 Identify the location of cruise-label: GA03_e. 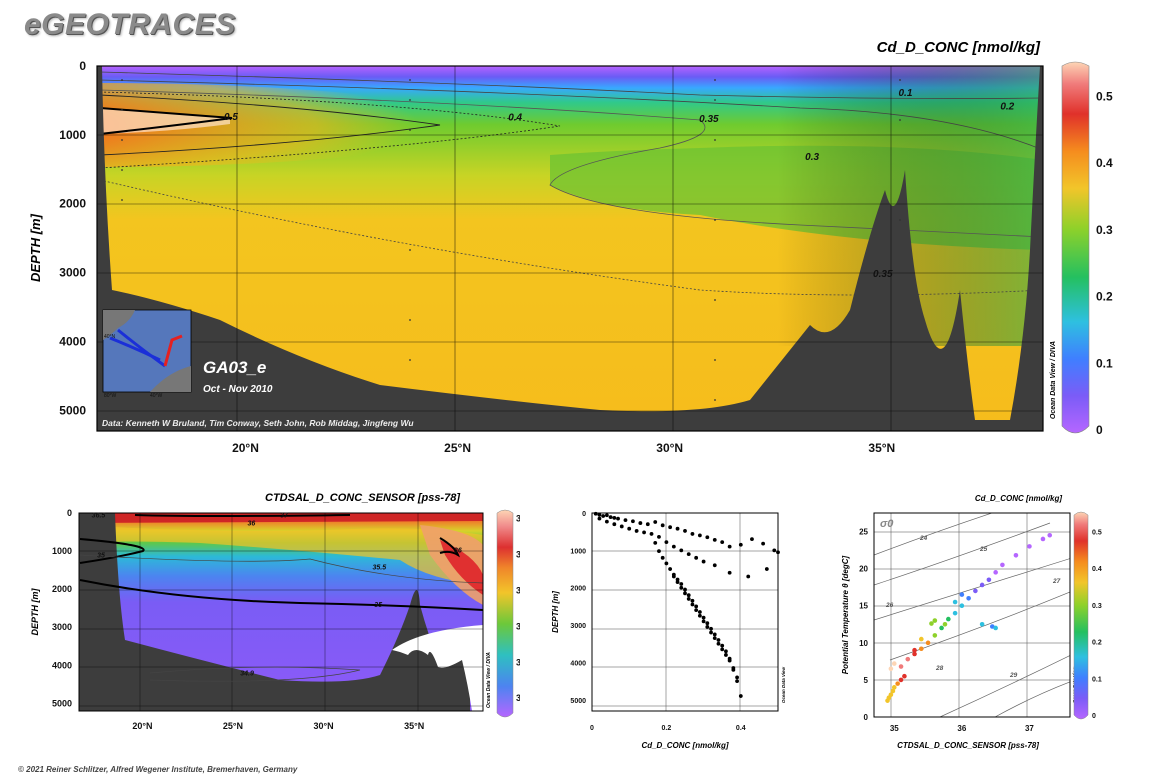
(234, 367).